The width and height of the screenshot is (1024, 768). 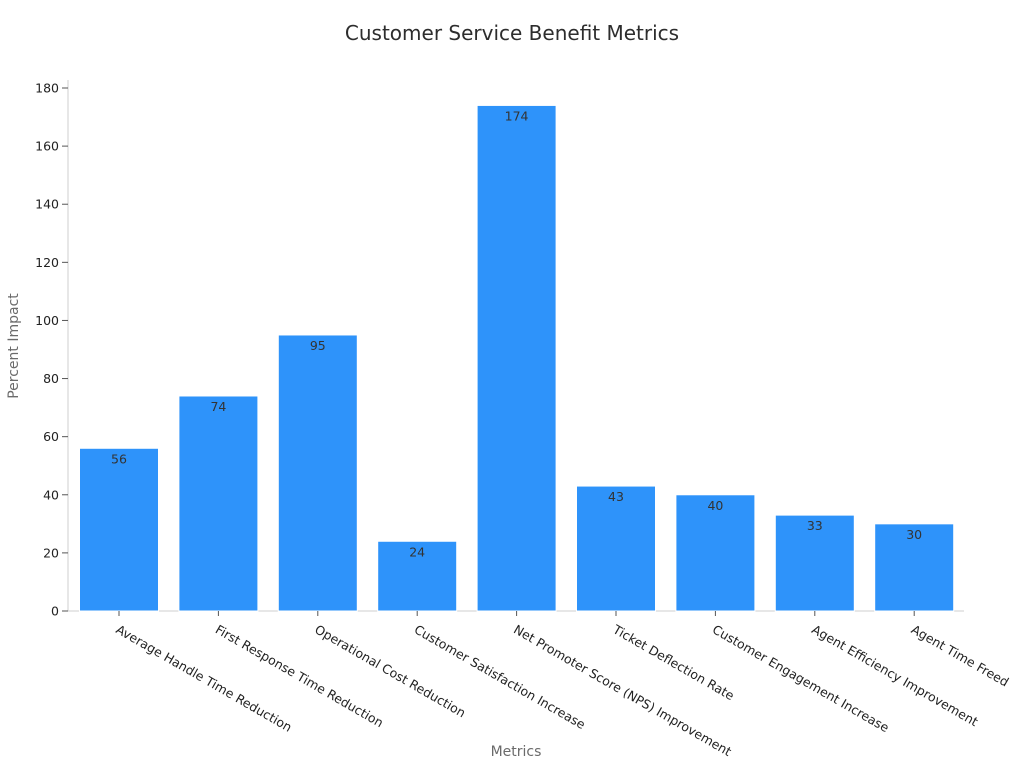 I want to click on x-tick-label: Agent Efficiency Improvement, so click(x=894, y=676).